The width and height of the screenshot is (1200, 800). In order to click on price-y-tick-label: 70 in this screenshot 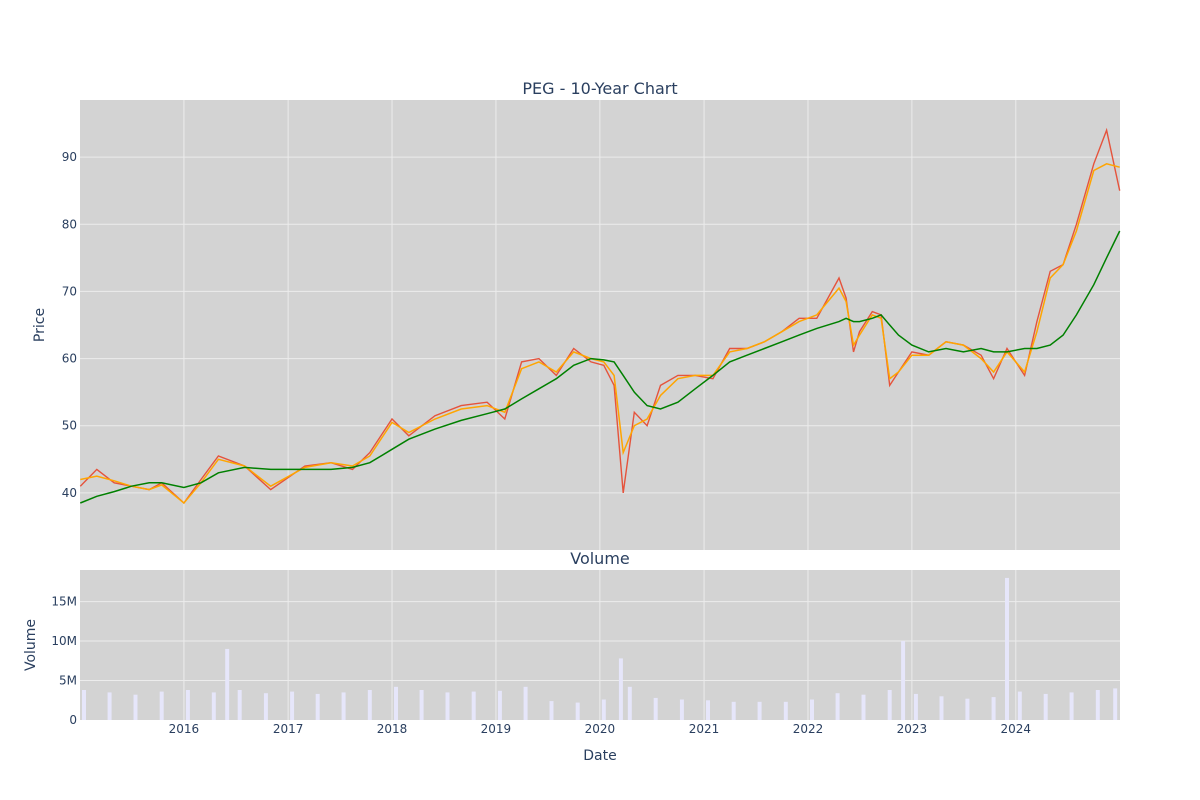, I will do `click(69, 291)`.